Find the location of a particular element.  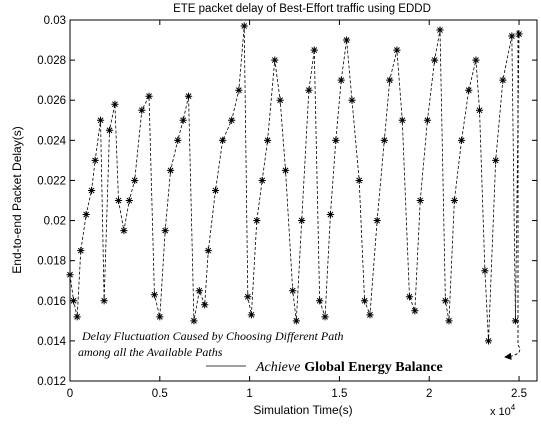

annotation-balance-prefix: Achieve is located at coordinates (277, 367).